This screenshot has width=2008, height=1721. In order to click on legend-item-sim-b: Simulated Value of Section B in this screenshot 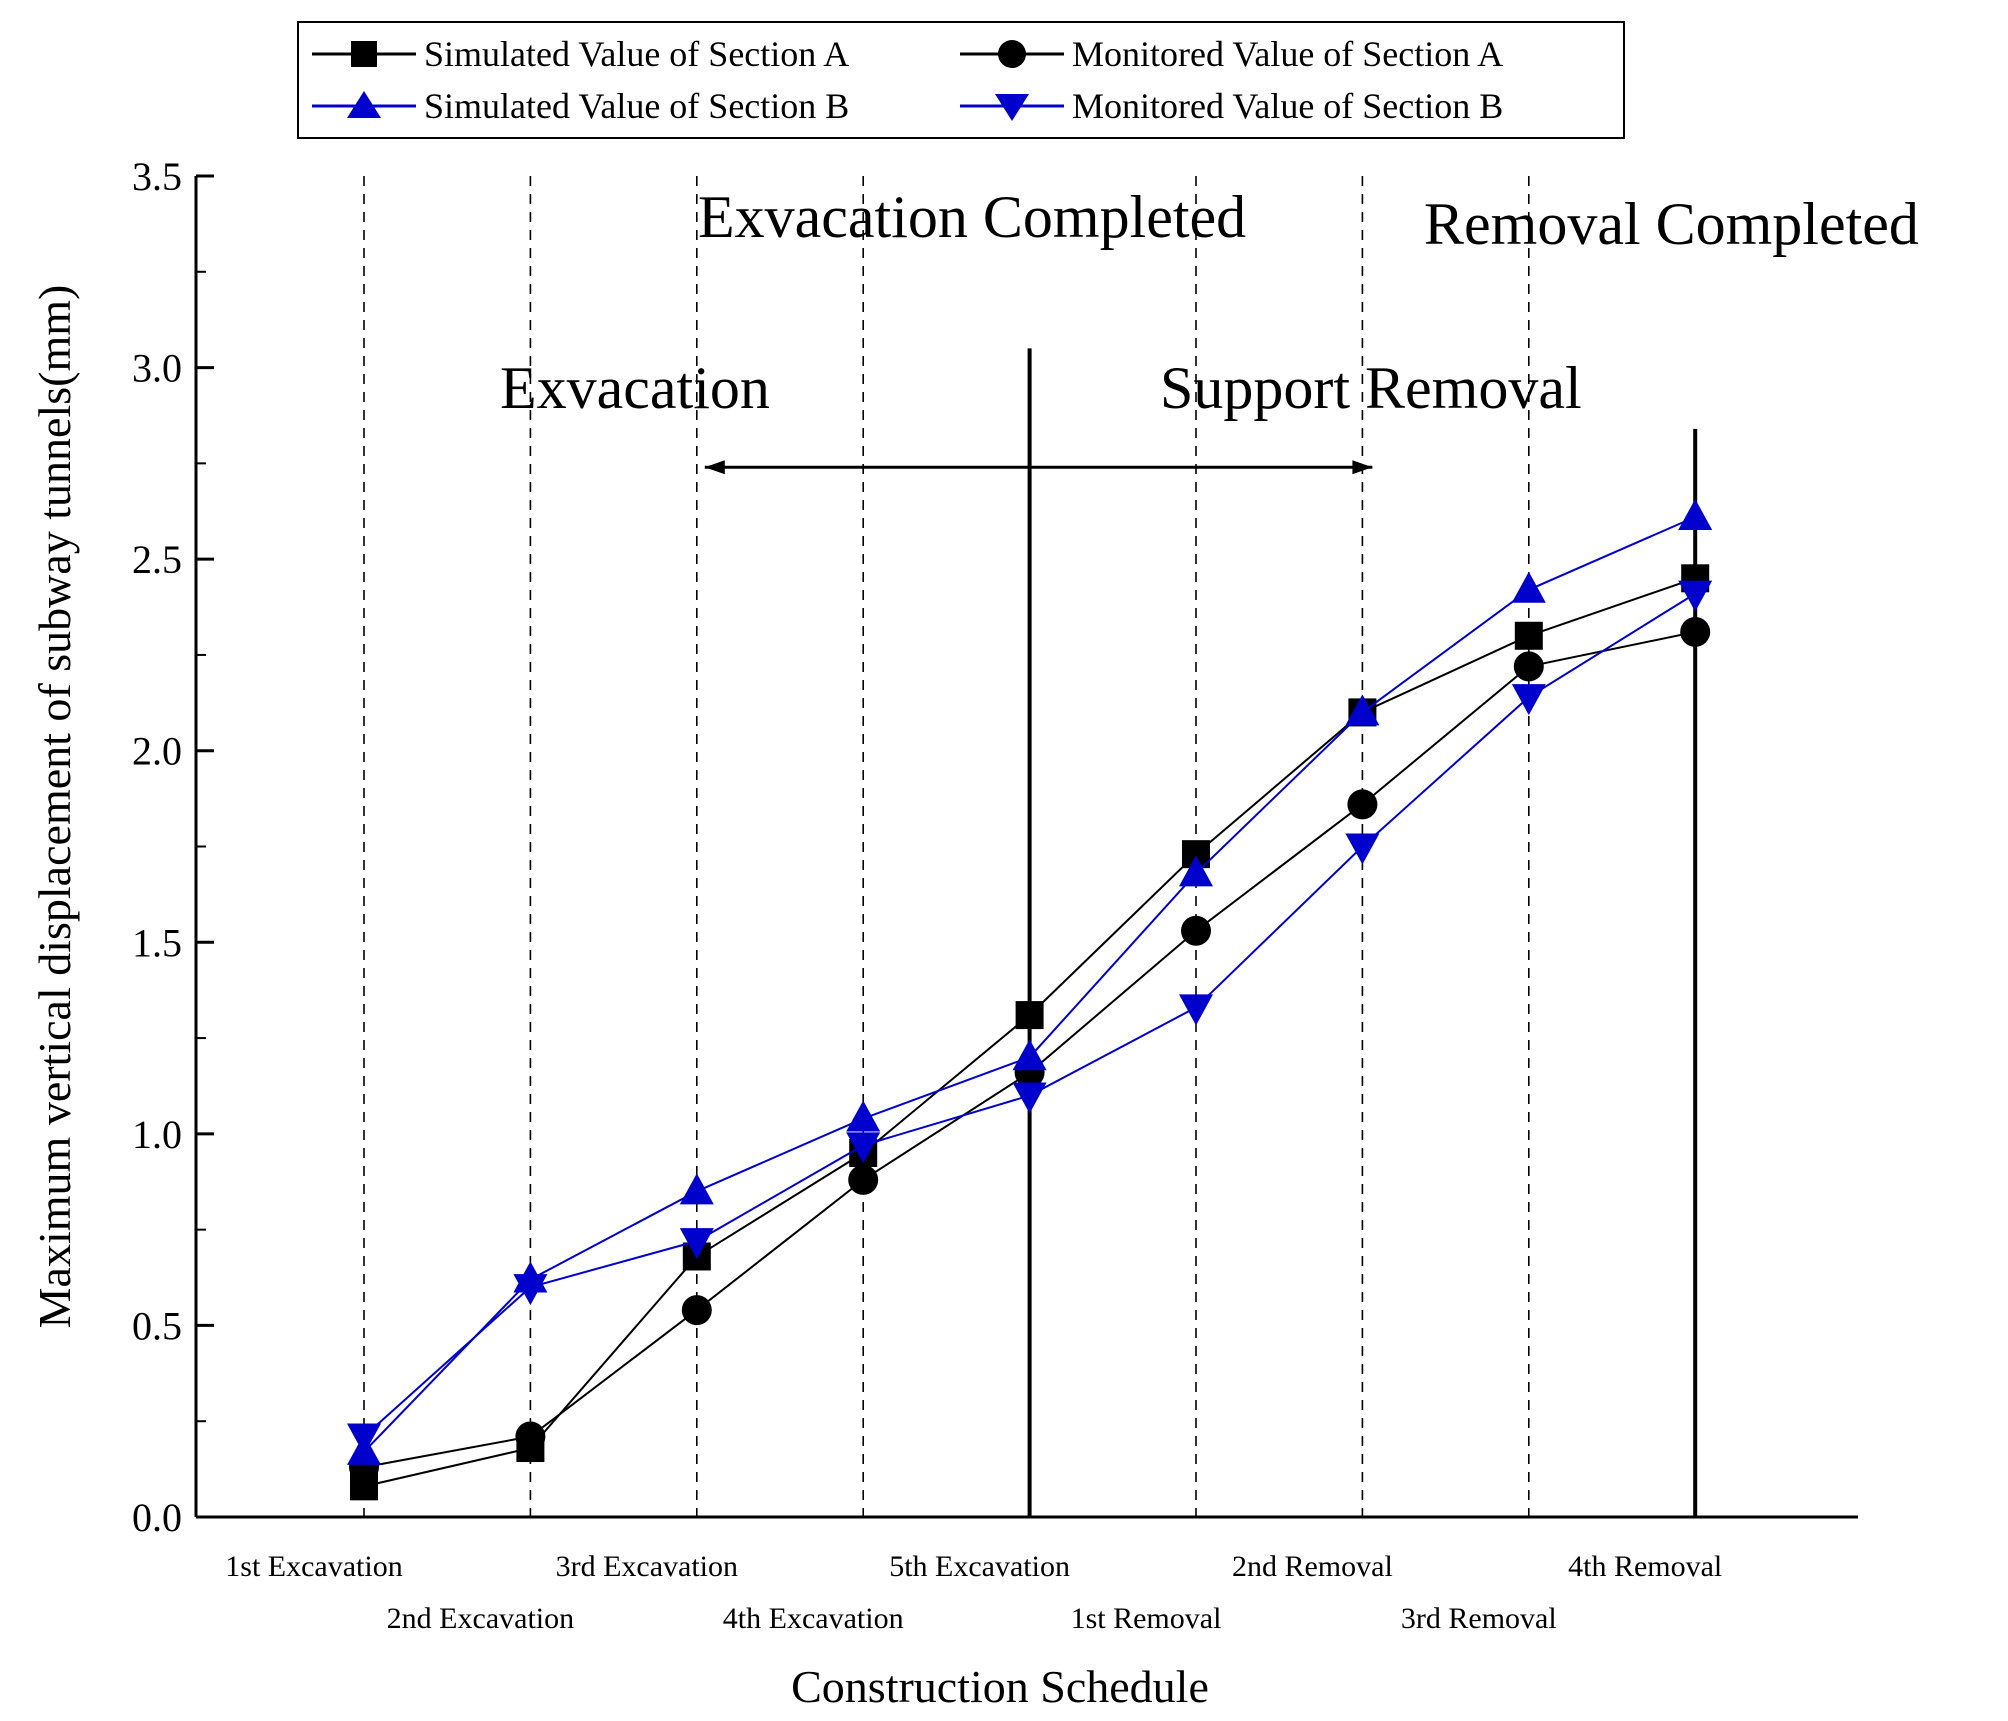, I will do `click(580, 106)`.